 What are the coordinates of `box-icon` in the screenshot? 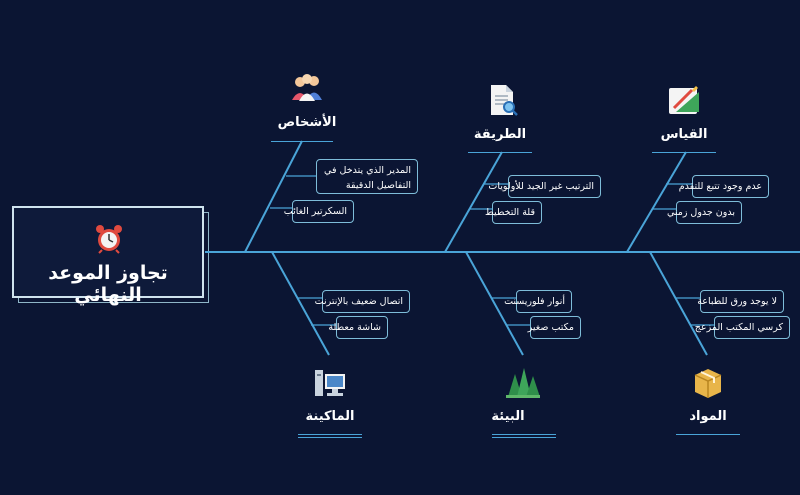 It's located at (708, 383).